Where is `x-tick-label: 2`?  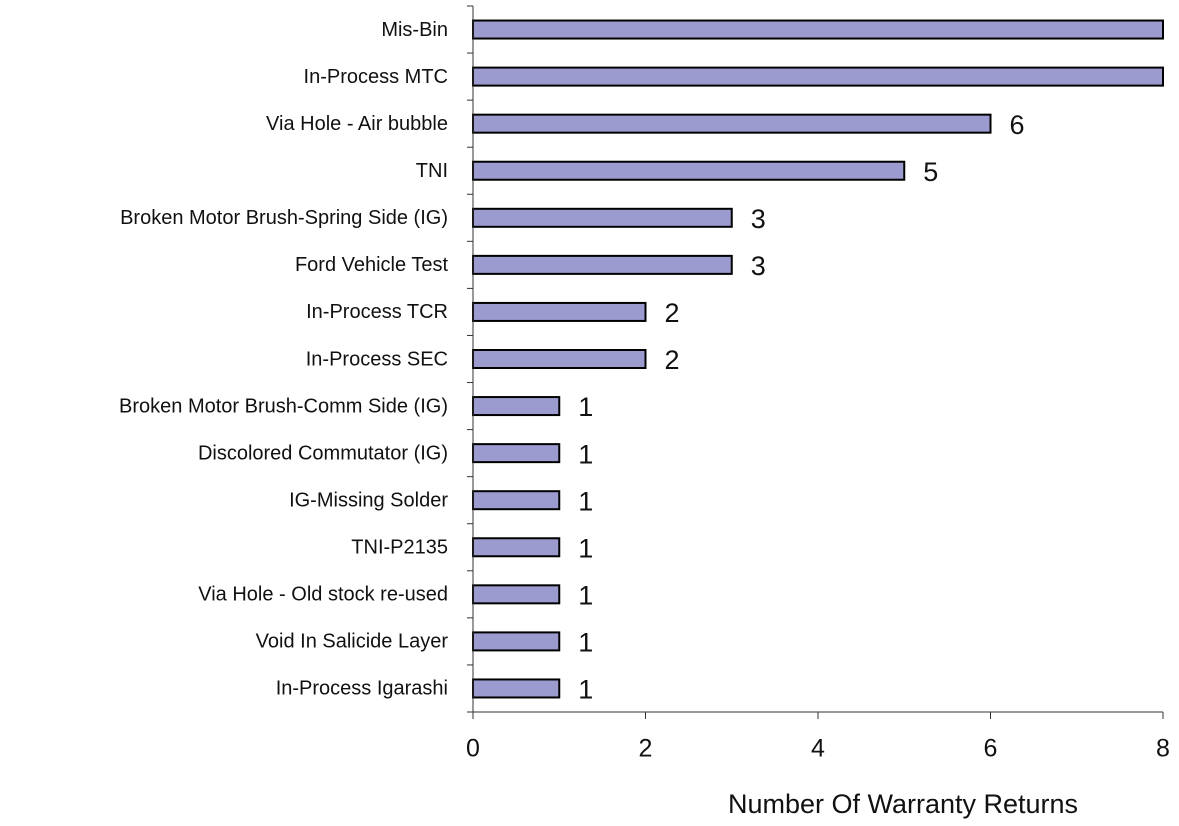 x-tick-label: 2 is located at coordinates (646, 749).